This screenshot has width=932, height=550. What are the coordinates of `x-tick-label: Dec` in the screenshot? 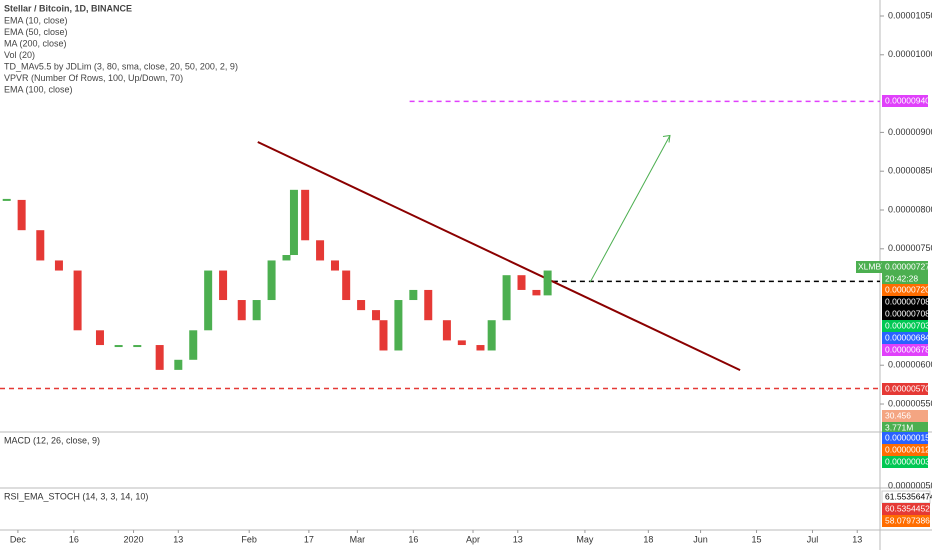 It's located at (18, 539).